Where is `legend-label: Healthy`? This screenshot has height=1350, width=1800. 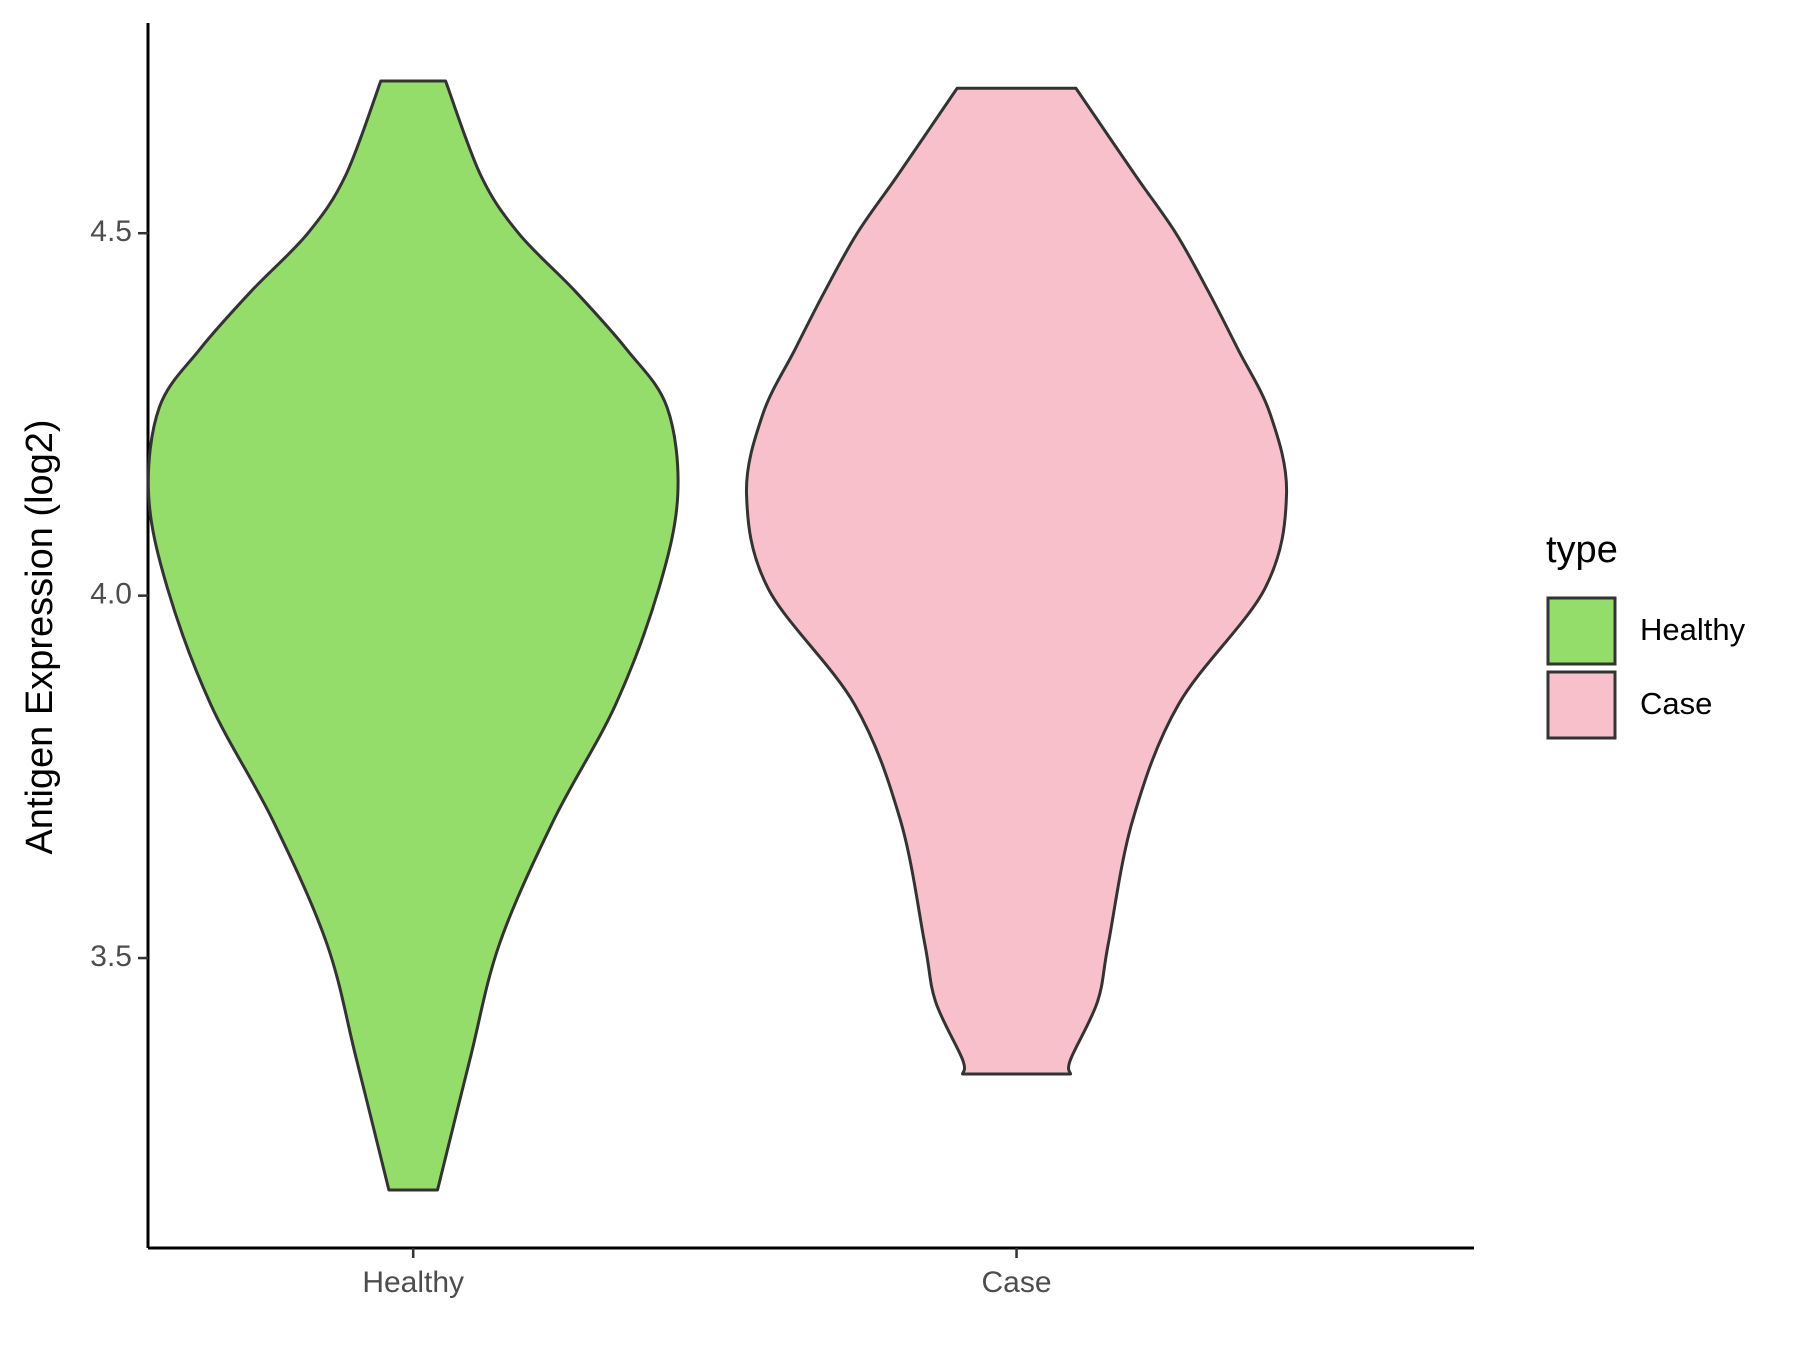
legend-label: Healthy is located at coordinates (1693, 629).